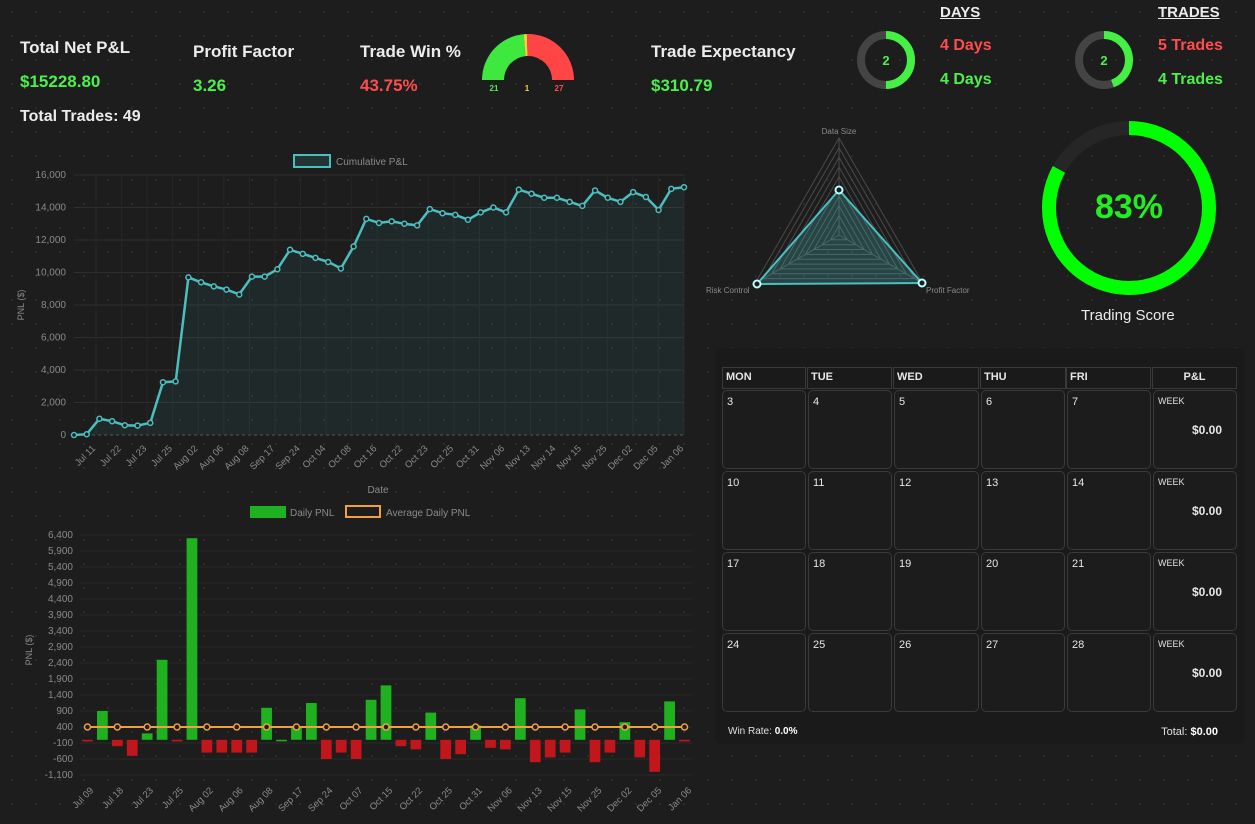 The image size is (1255, 824). Describe the element at coordinates (1109, 429) in the screenshot. I see `calendar-day: 7` at that location.